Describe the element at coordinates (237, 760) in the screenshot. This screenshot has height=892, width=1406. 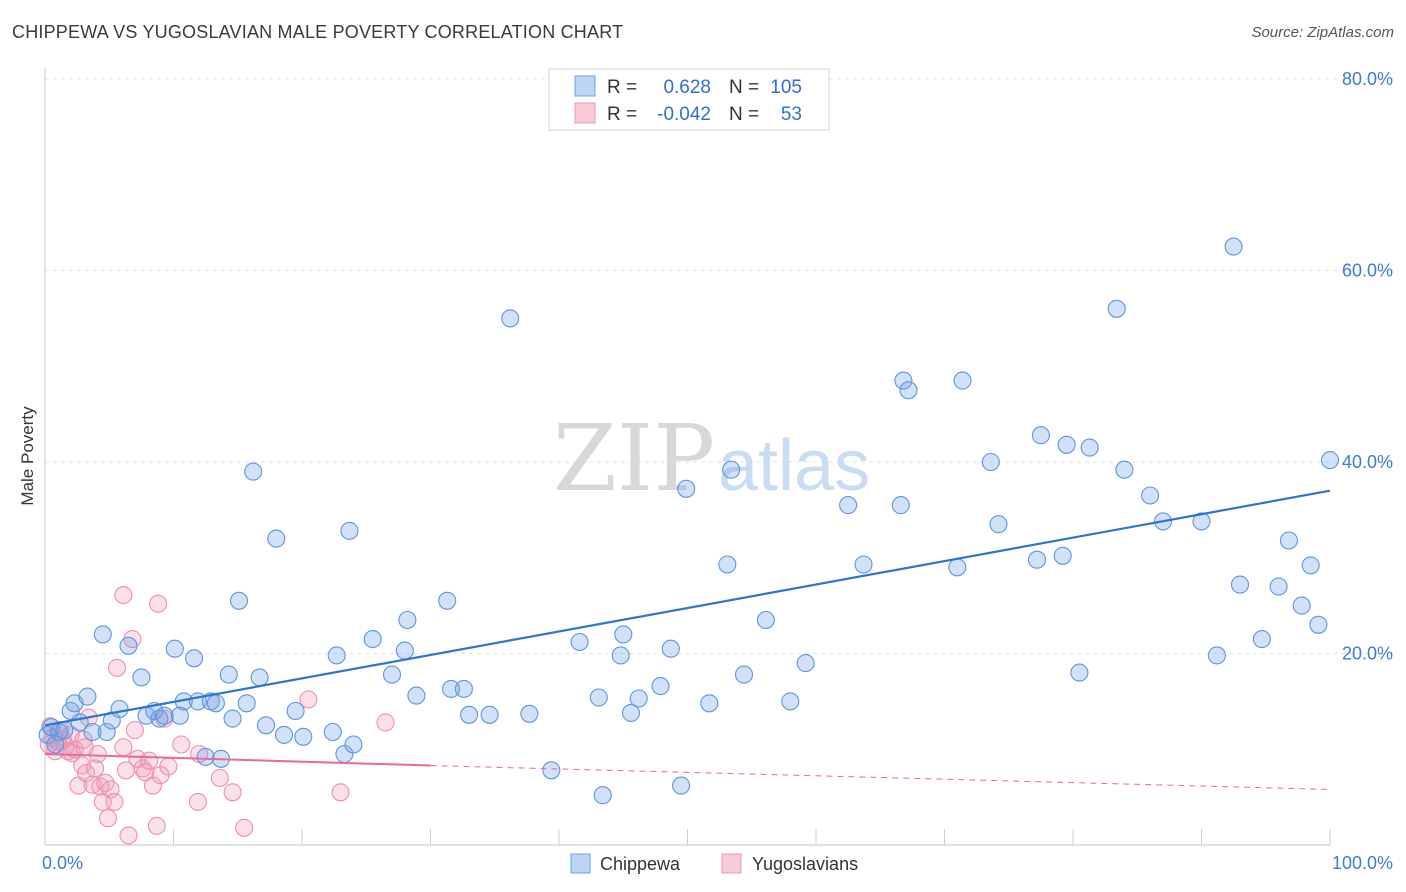
I see `yugoslavians-trend-line` at that location.